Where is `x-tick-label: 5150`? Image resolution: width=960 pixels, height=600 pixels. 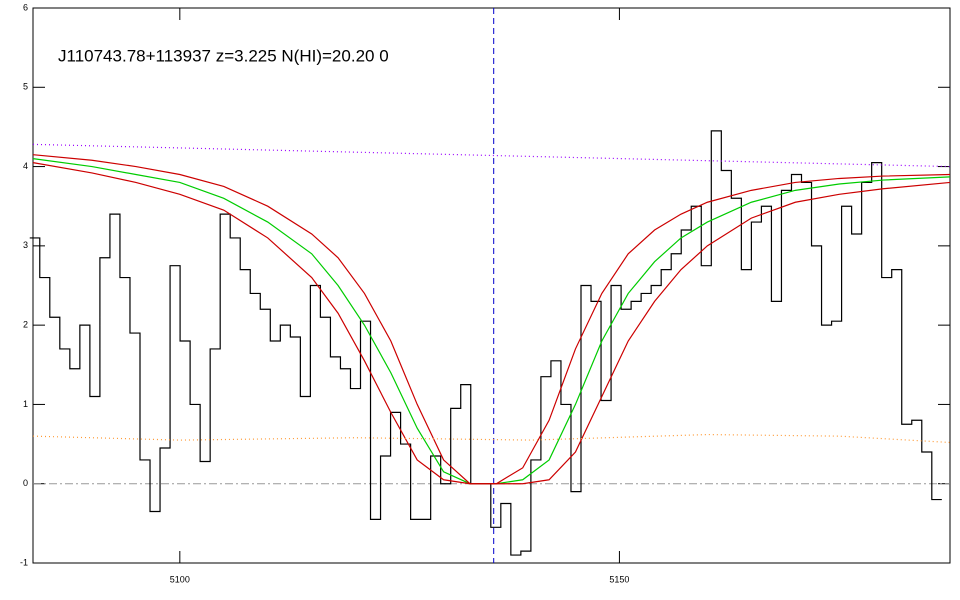
x-tick-label: 5150 is located at coordinates (619, 579).